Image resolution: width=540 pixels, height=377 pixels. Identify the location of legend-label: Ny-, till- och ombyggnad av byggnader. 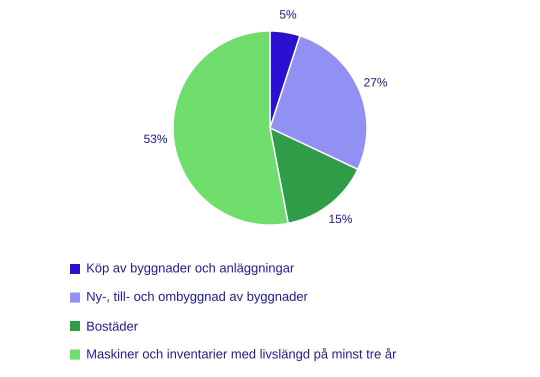
(197, 297).